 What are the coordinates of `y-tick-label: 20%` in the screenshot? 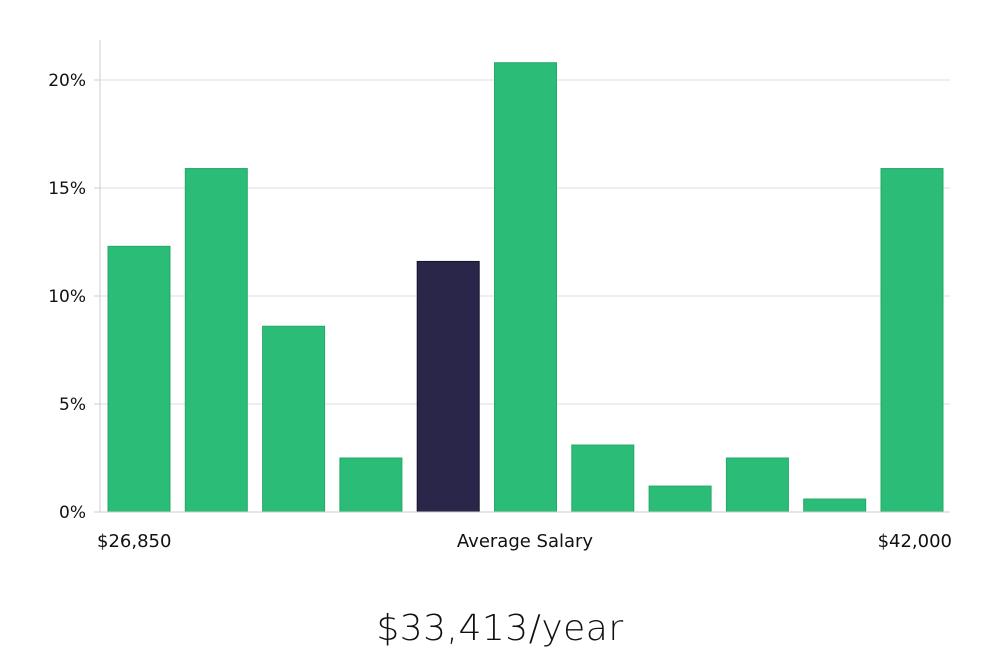 It's located at (67, 81).